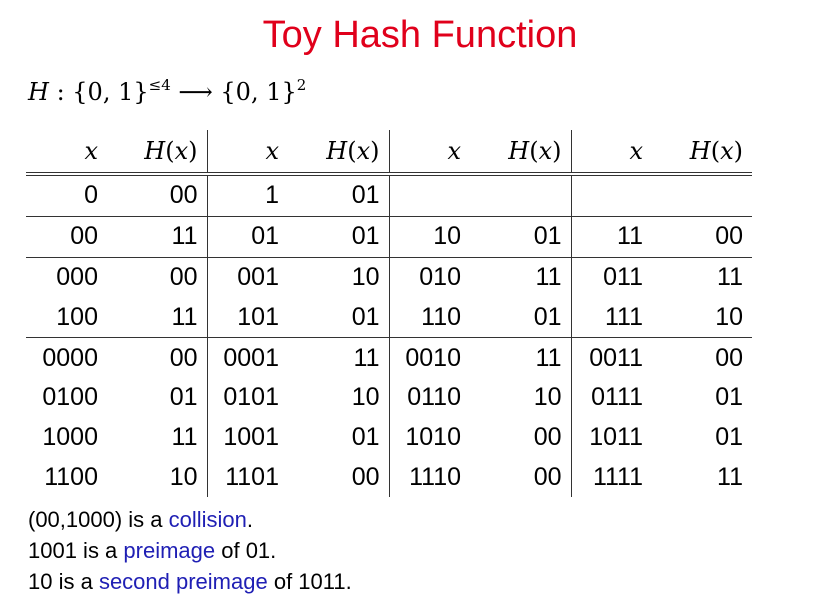 This screenshot has width=820, height=612. What do you see at coordinates (98, 519) in the screenshot?
I see `note-text: (00,1000) is a` at bounding box center [98, 519].